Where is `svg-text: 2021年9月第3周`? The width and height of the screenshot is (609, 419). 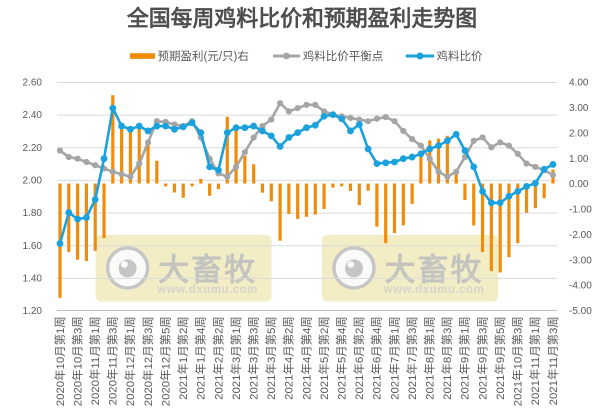 svg-text: 2021年9月第3周 is located at coordinates (482, 358).